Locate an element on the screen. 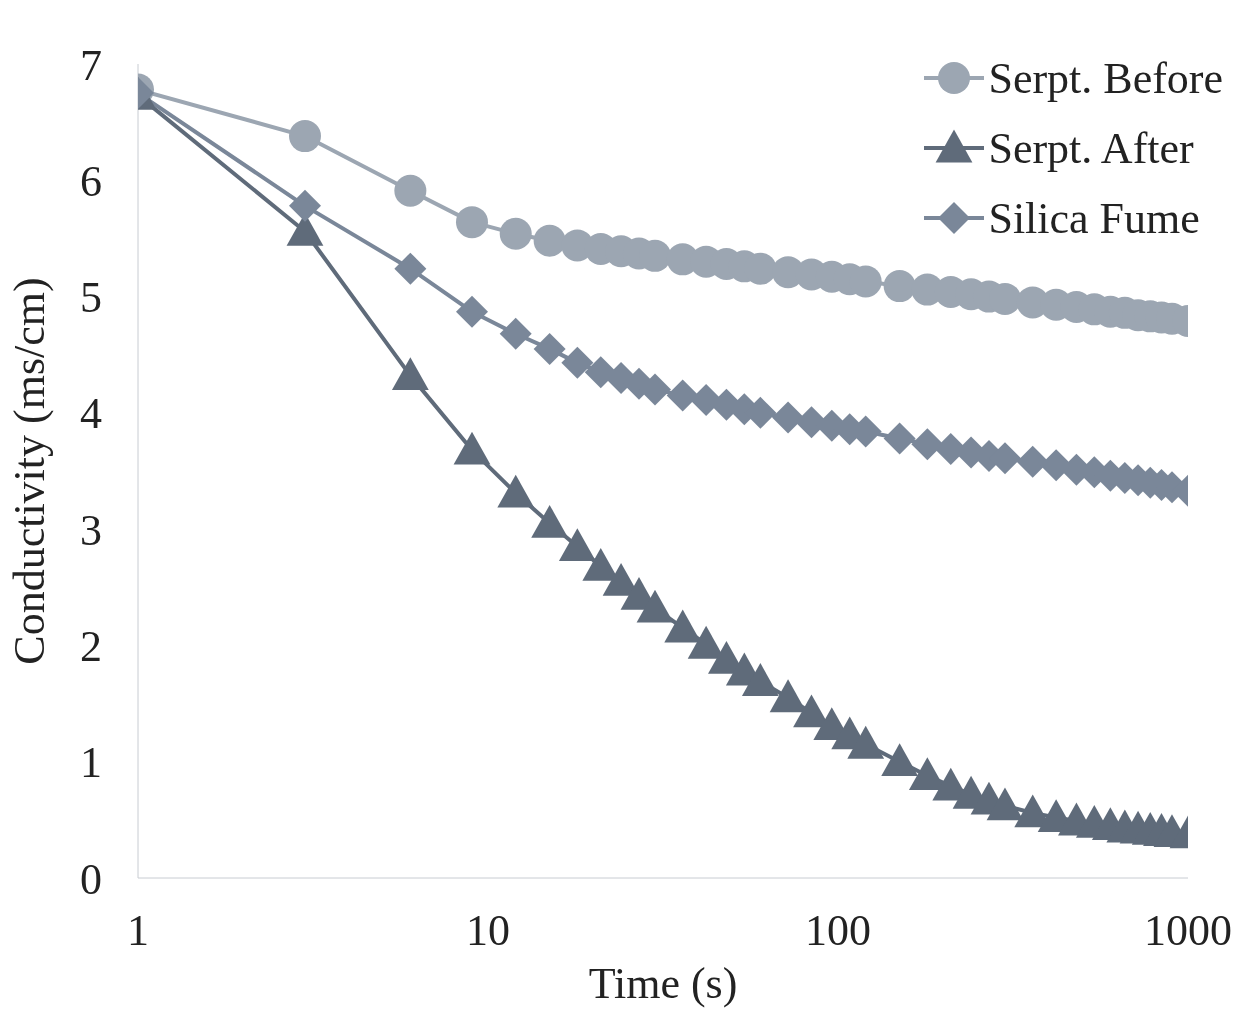 This screenshot has height=1026, width=1247. y-tick-label: 4 is located at coordinates (91, 414).